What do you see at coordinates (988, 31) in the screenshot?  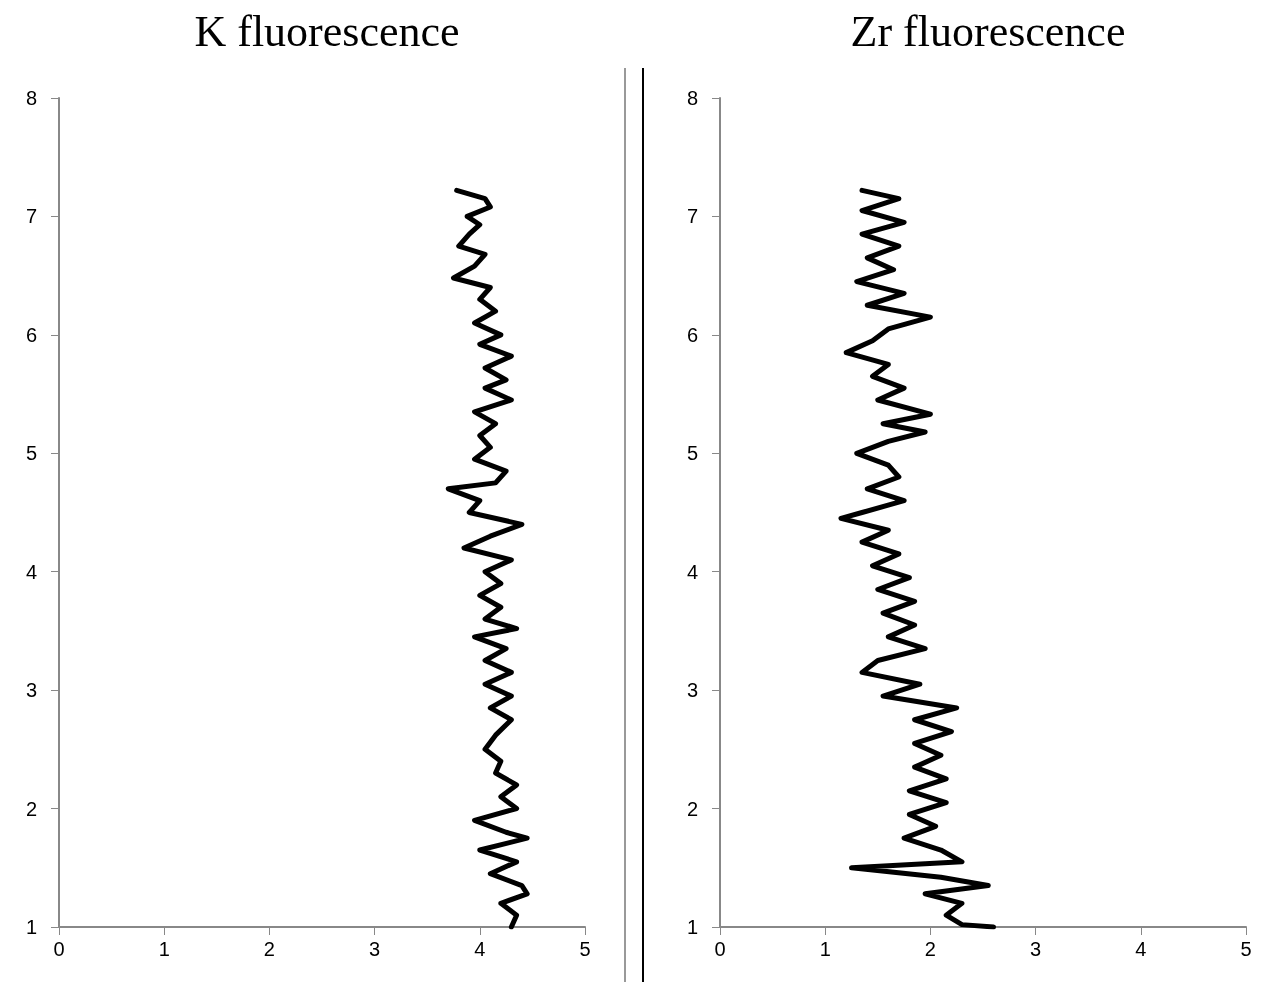 I see `chart-title: Zr fluorescence` at bounding box center [988, 31].